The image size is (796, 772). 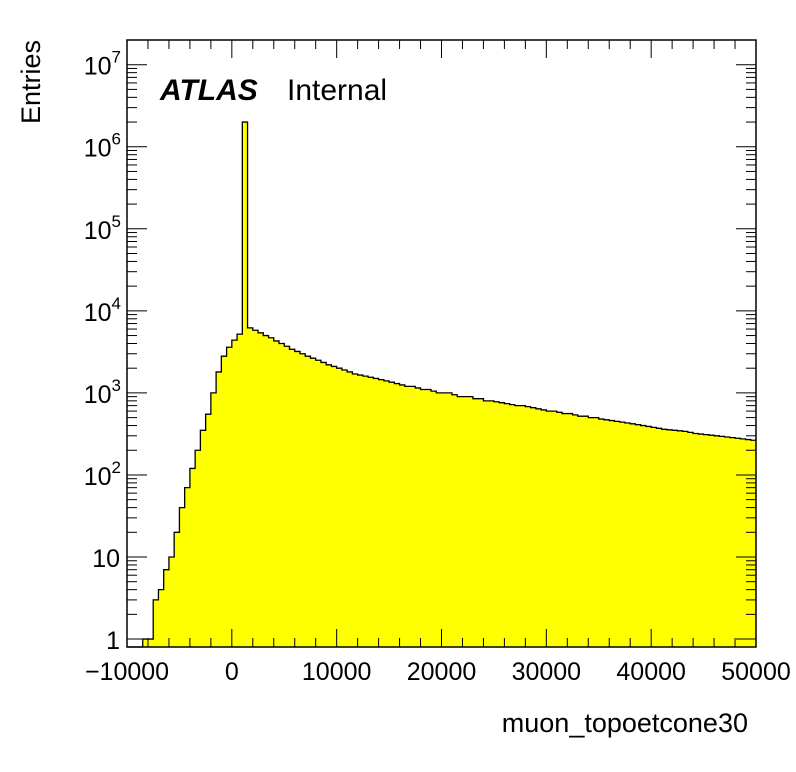 I want to click on x-tick-label: 0, so click(x=232, y=672).